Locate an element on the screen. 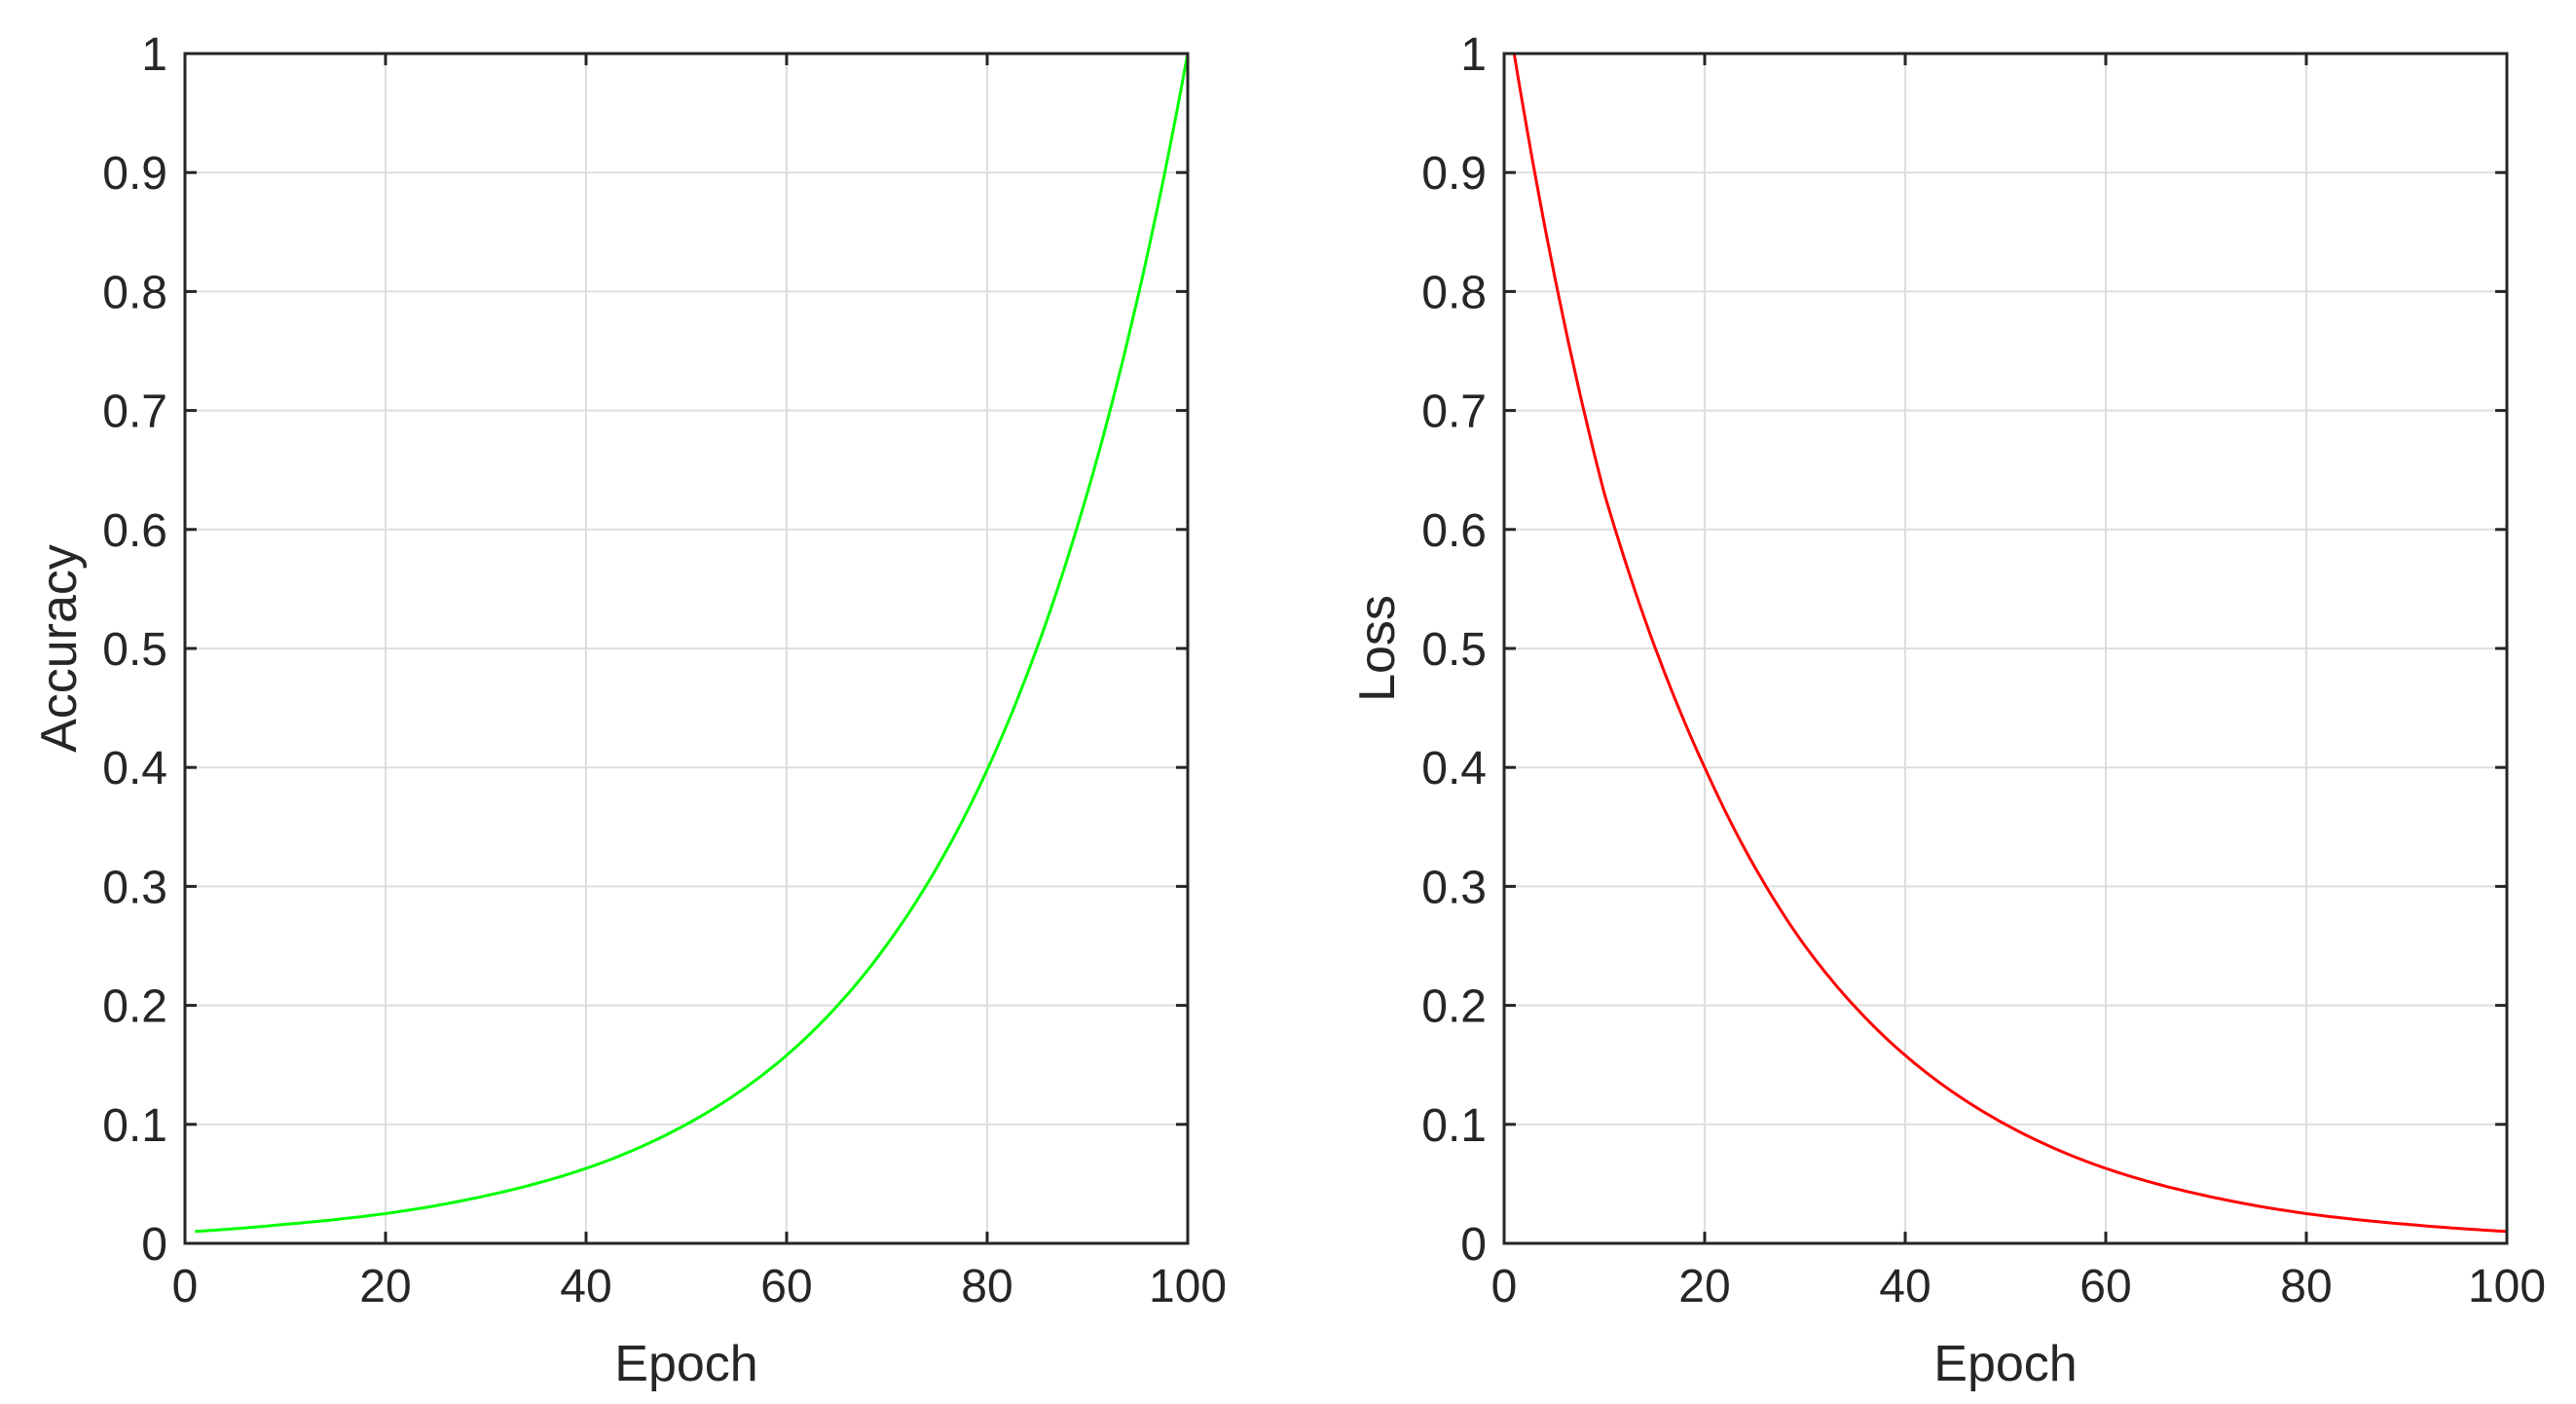 This screenshot has height=1404, width=2576. accuracy-ytick-label: 0.5 is located at coordinates (134, 650).